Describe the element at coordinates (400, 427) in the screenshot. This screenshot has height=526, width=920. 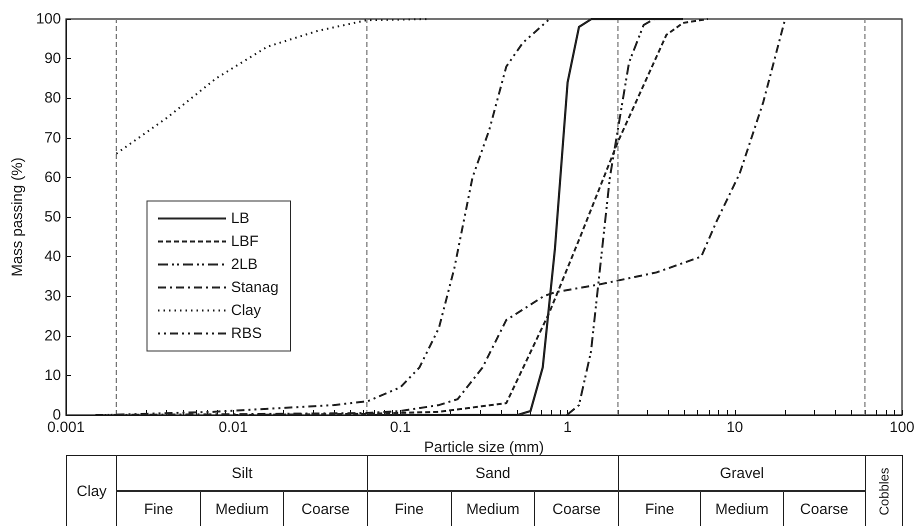
I see `x-tick-label: 0.1` at that location.